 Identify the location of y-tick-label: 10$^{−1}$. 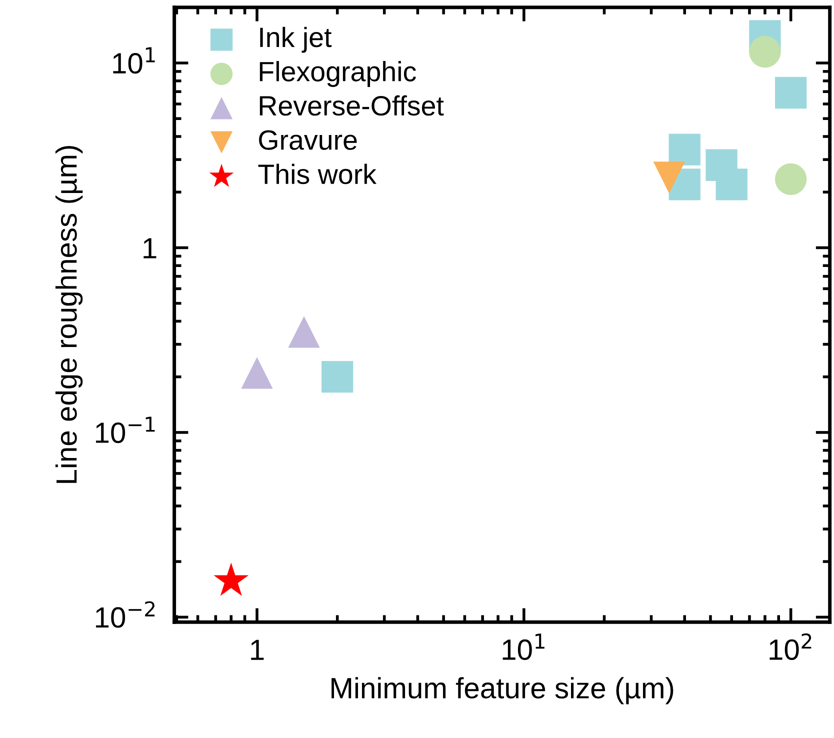
(125, 430).